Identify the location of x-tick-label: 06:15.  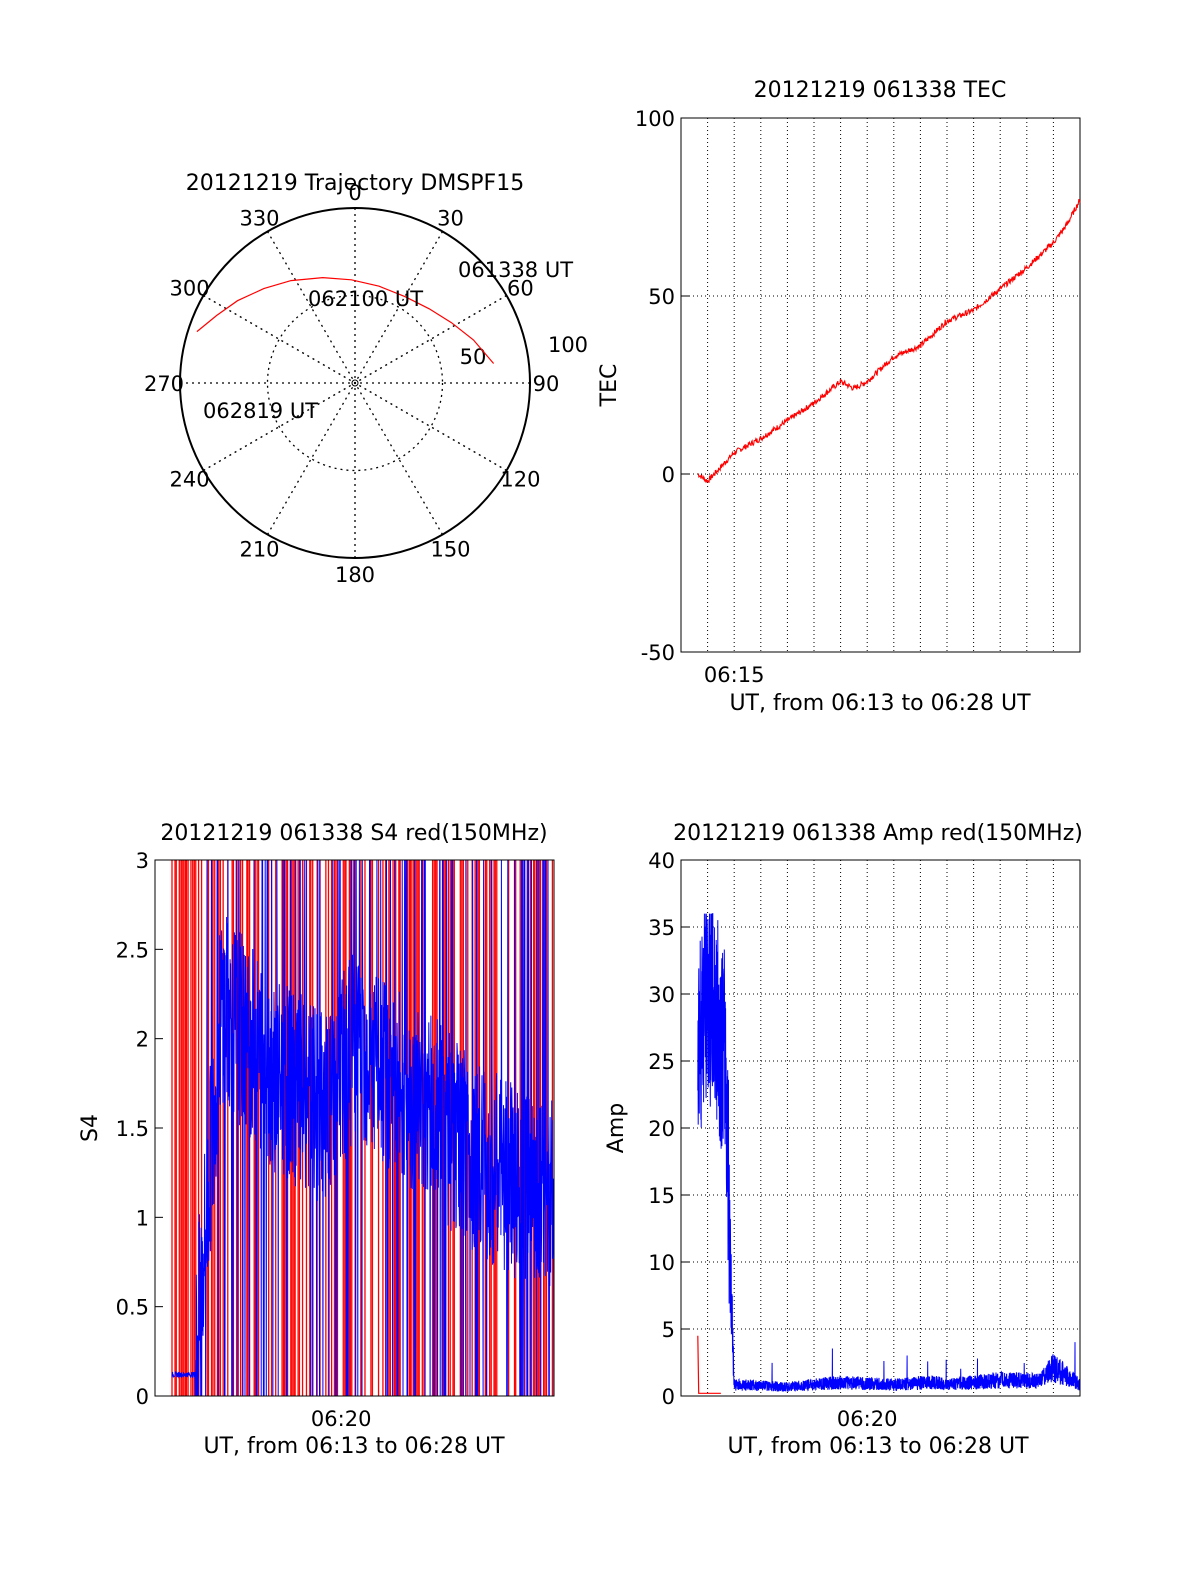
(734, 675).